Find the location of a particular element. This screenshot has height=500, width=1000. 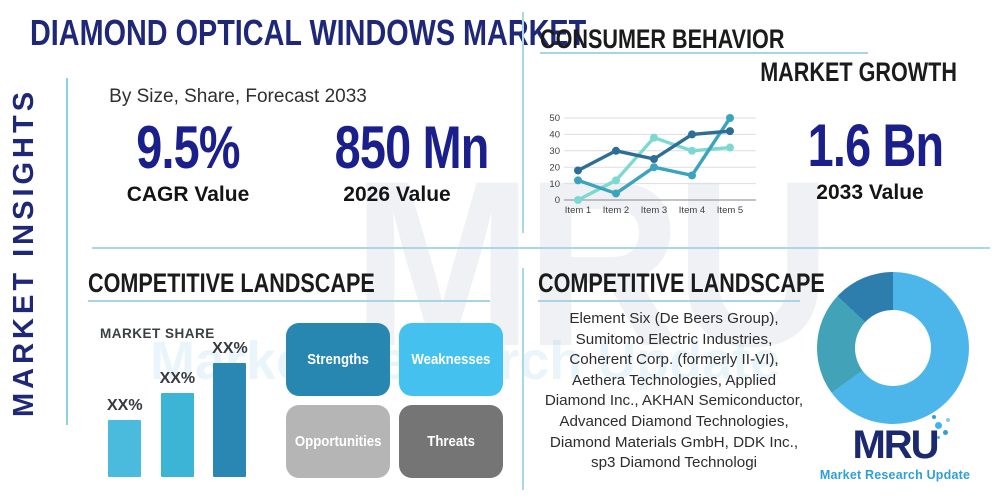

mru-logo-text: MRU is located at coordinates (895, 445).